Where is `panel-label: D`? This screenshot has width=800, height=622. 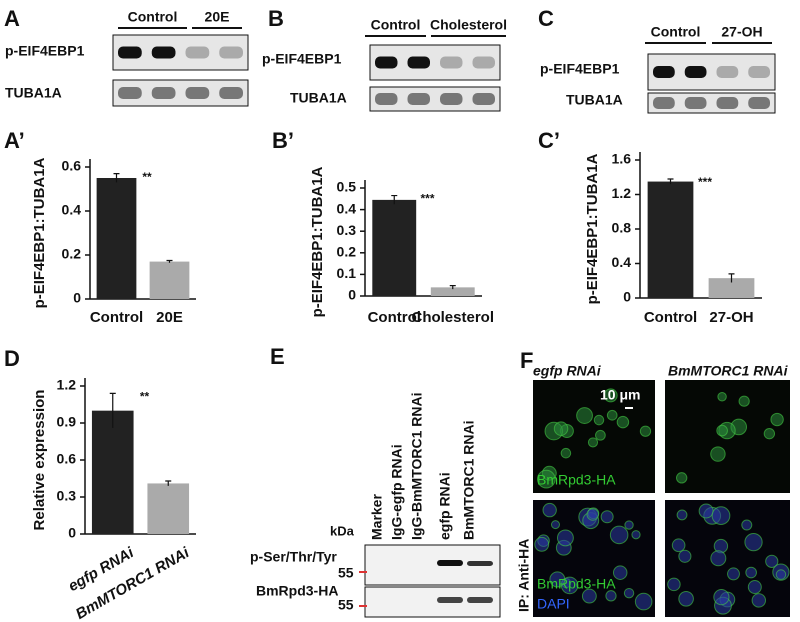
panel-label: D is located at coordinates (12, 358).